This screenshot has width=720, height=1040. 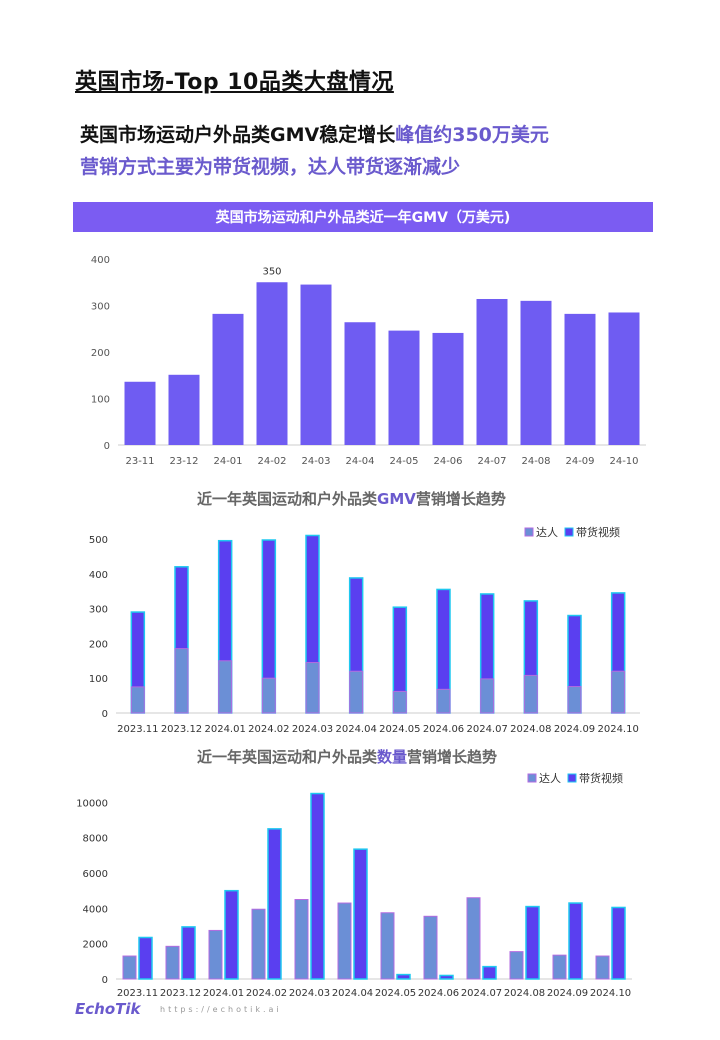 I want to click on chart1-xtick-label: 24-07, so click(x=491, y=461).